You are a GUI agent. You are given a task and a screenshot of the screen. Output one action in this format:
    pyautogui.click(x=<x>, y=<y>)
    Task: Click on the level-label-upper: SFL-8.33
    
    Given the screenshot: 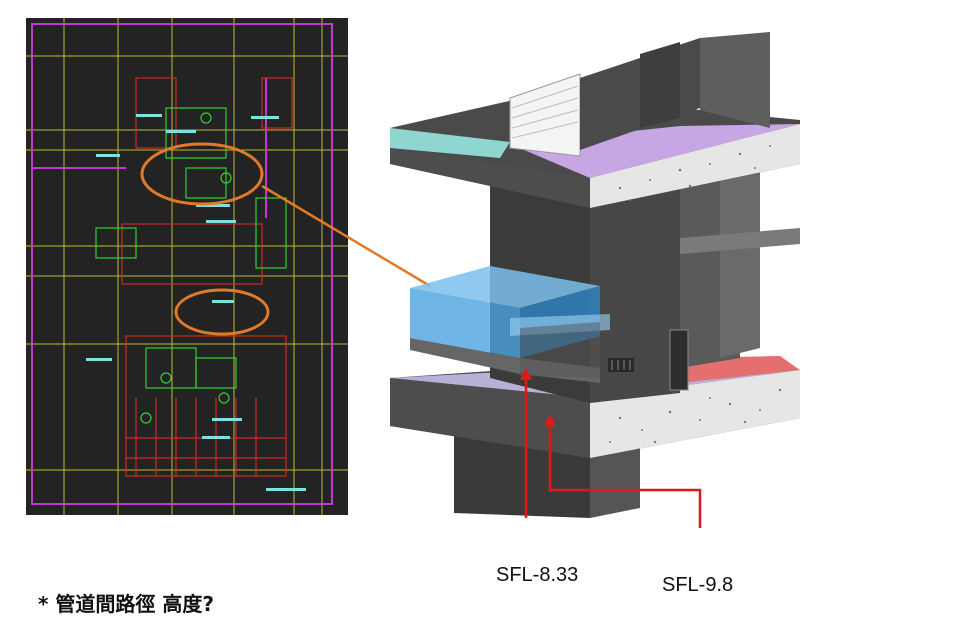 What is the action you would take?
    pyautogui.click(x=537, y=575)
    